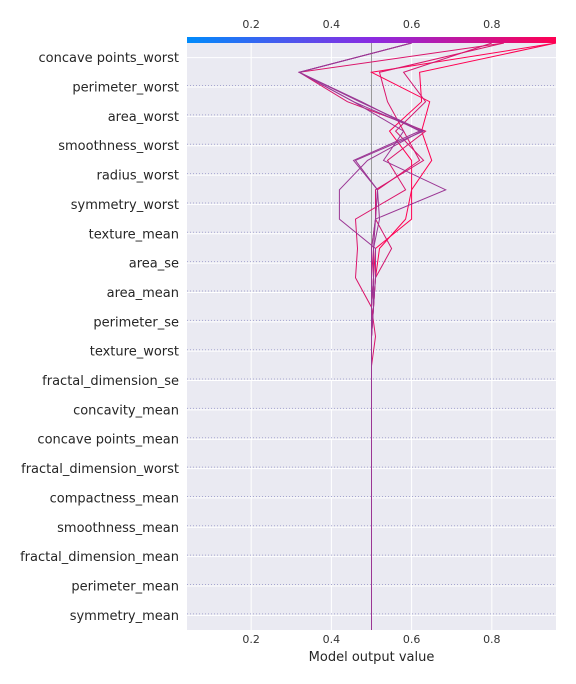 This screenshot has width=576, height=684. Describe the element at coordinates (251, 24) in the screenshot. I see `colorbar-tick-label: 0.2` at that location.